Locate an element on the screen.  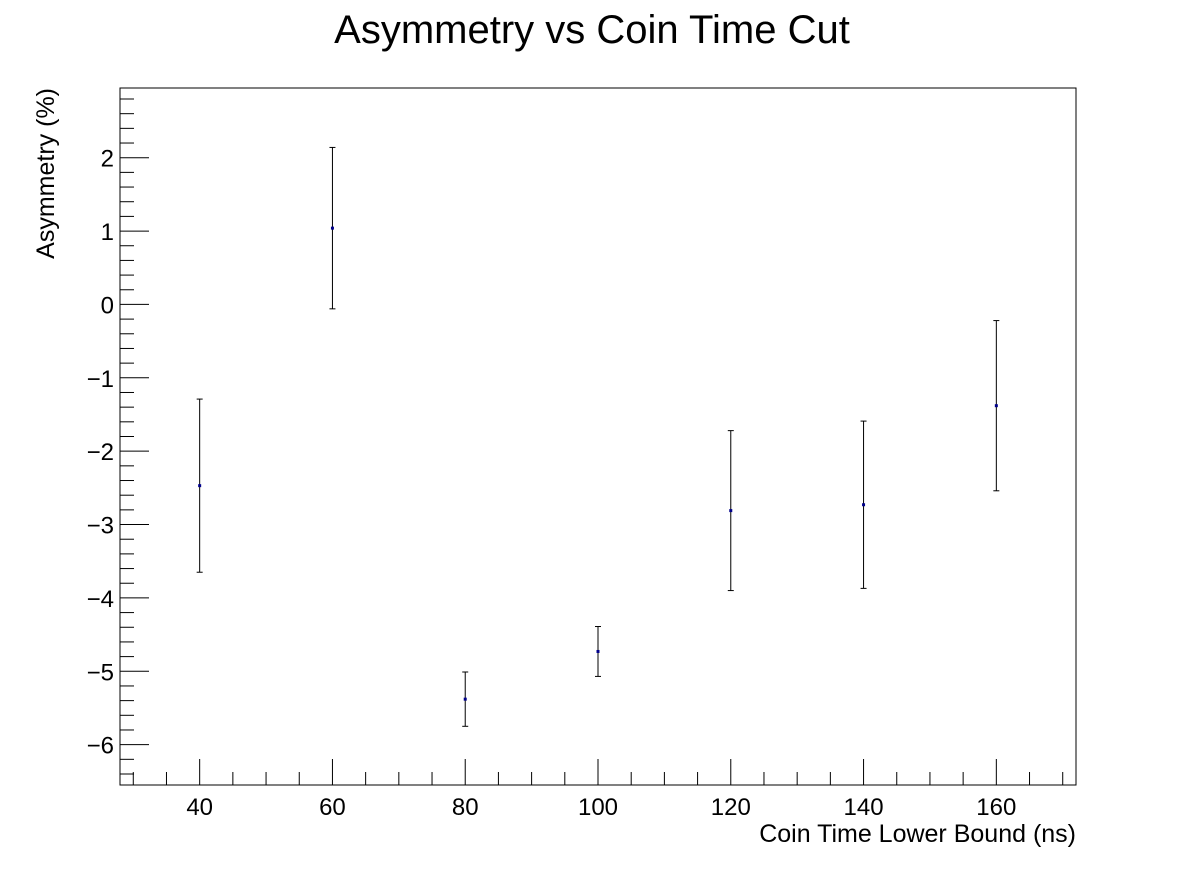
y-tick-label: 2 is located at coordinates (107, 159).